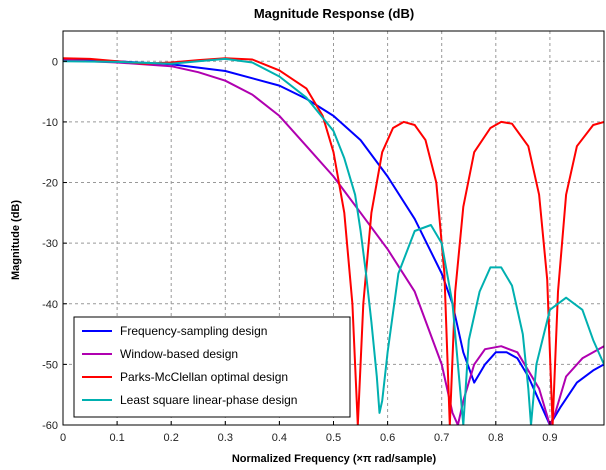 This screenshot has width=606, height=470. What do you see at coordinates (225, 438) in the screenshot?
I see `x-tick-label: 0.3` at bounding box center [225, 438].